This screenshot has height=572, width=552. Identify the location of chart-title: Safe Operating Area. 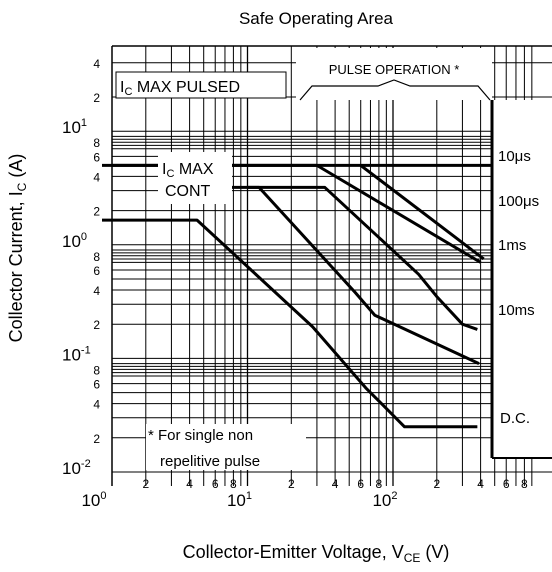
(316, 18).